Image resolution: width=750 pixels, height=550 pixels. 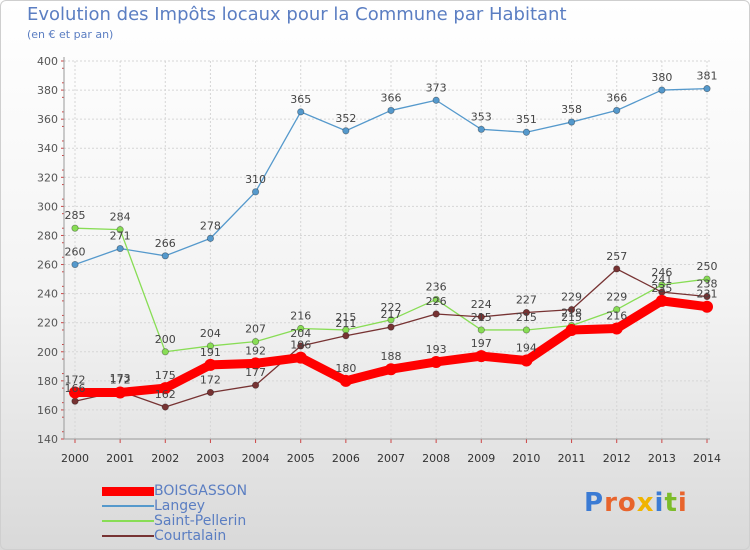 What do you see at coordinates (47, 119) in the screenshot?
I see `y-tick-label: 360` at bounding box center [47, 119].